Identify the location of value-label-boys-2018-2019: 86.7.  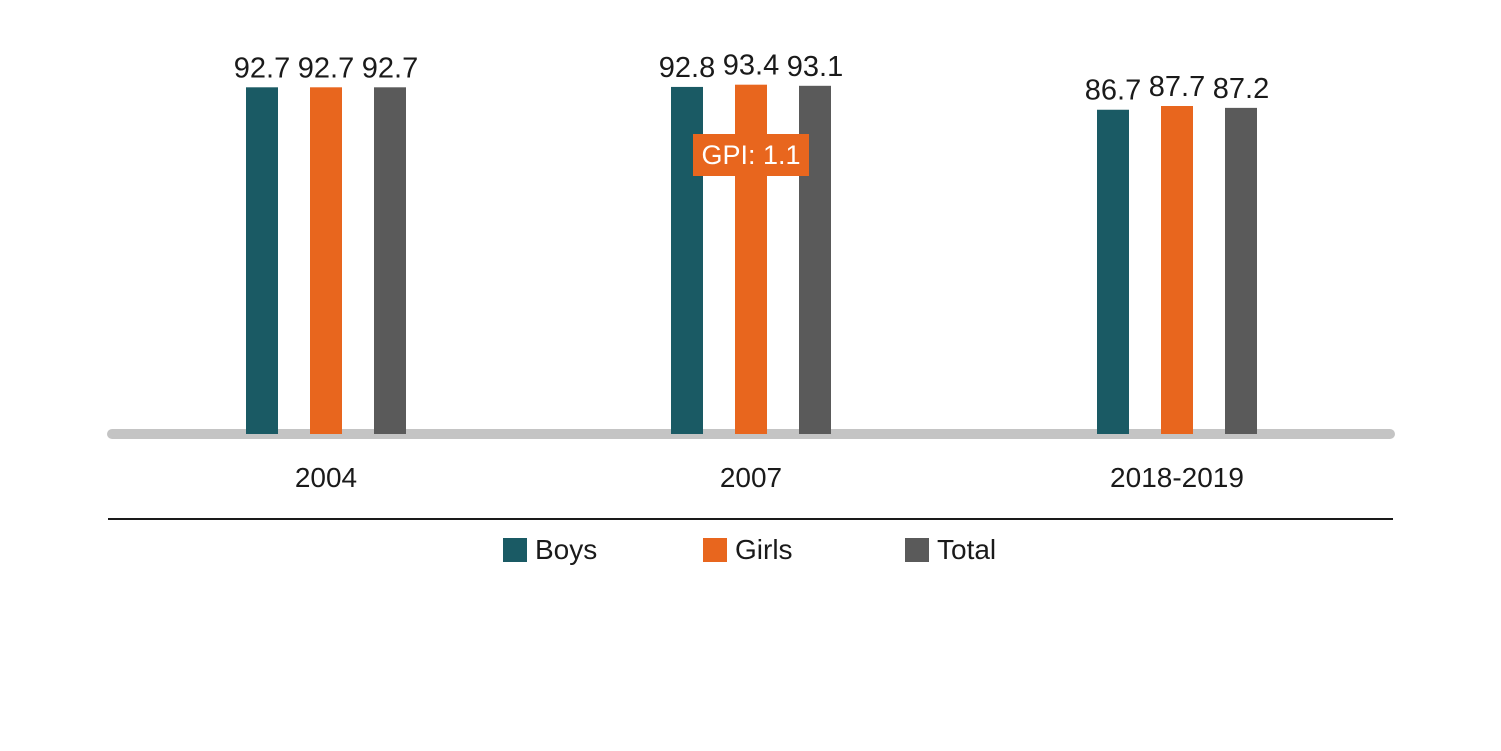
(1113, 91).